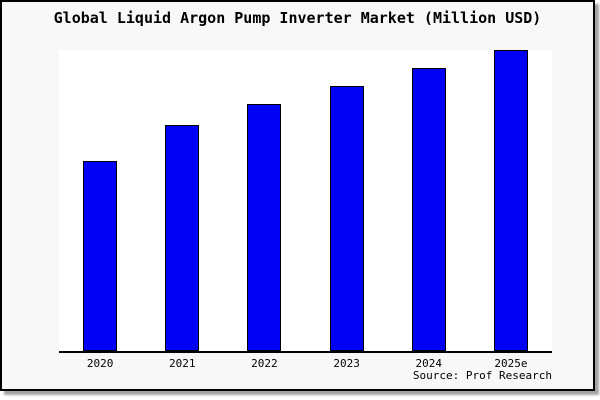 This screenshot has height=400, width=600. What do you see at coordinates (511, 363) in the screenshot?
I see `x-tick-label-2025e: 2025e` at bounding box center [511, 363].